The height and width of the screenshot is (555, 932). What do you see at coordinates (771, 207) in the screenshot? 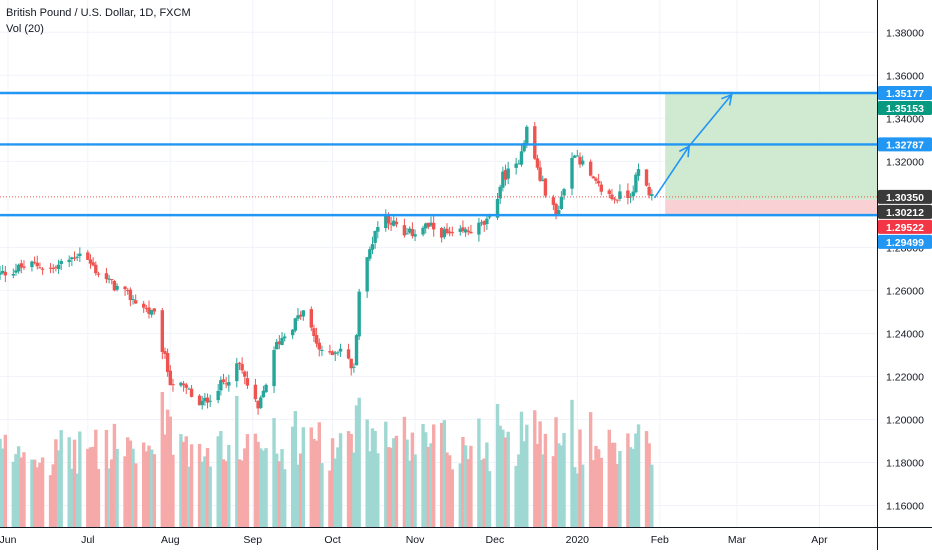
I see `position-loss-zone` at bounding box center [771, 207].